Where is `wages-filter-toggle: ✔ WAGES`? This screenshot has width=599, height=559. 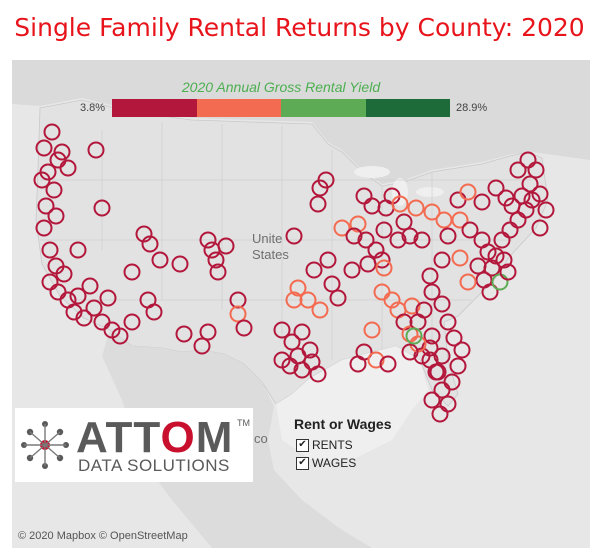
wages-filter-toggle: ✔ WAGES is located at coordinates (326, 463).